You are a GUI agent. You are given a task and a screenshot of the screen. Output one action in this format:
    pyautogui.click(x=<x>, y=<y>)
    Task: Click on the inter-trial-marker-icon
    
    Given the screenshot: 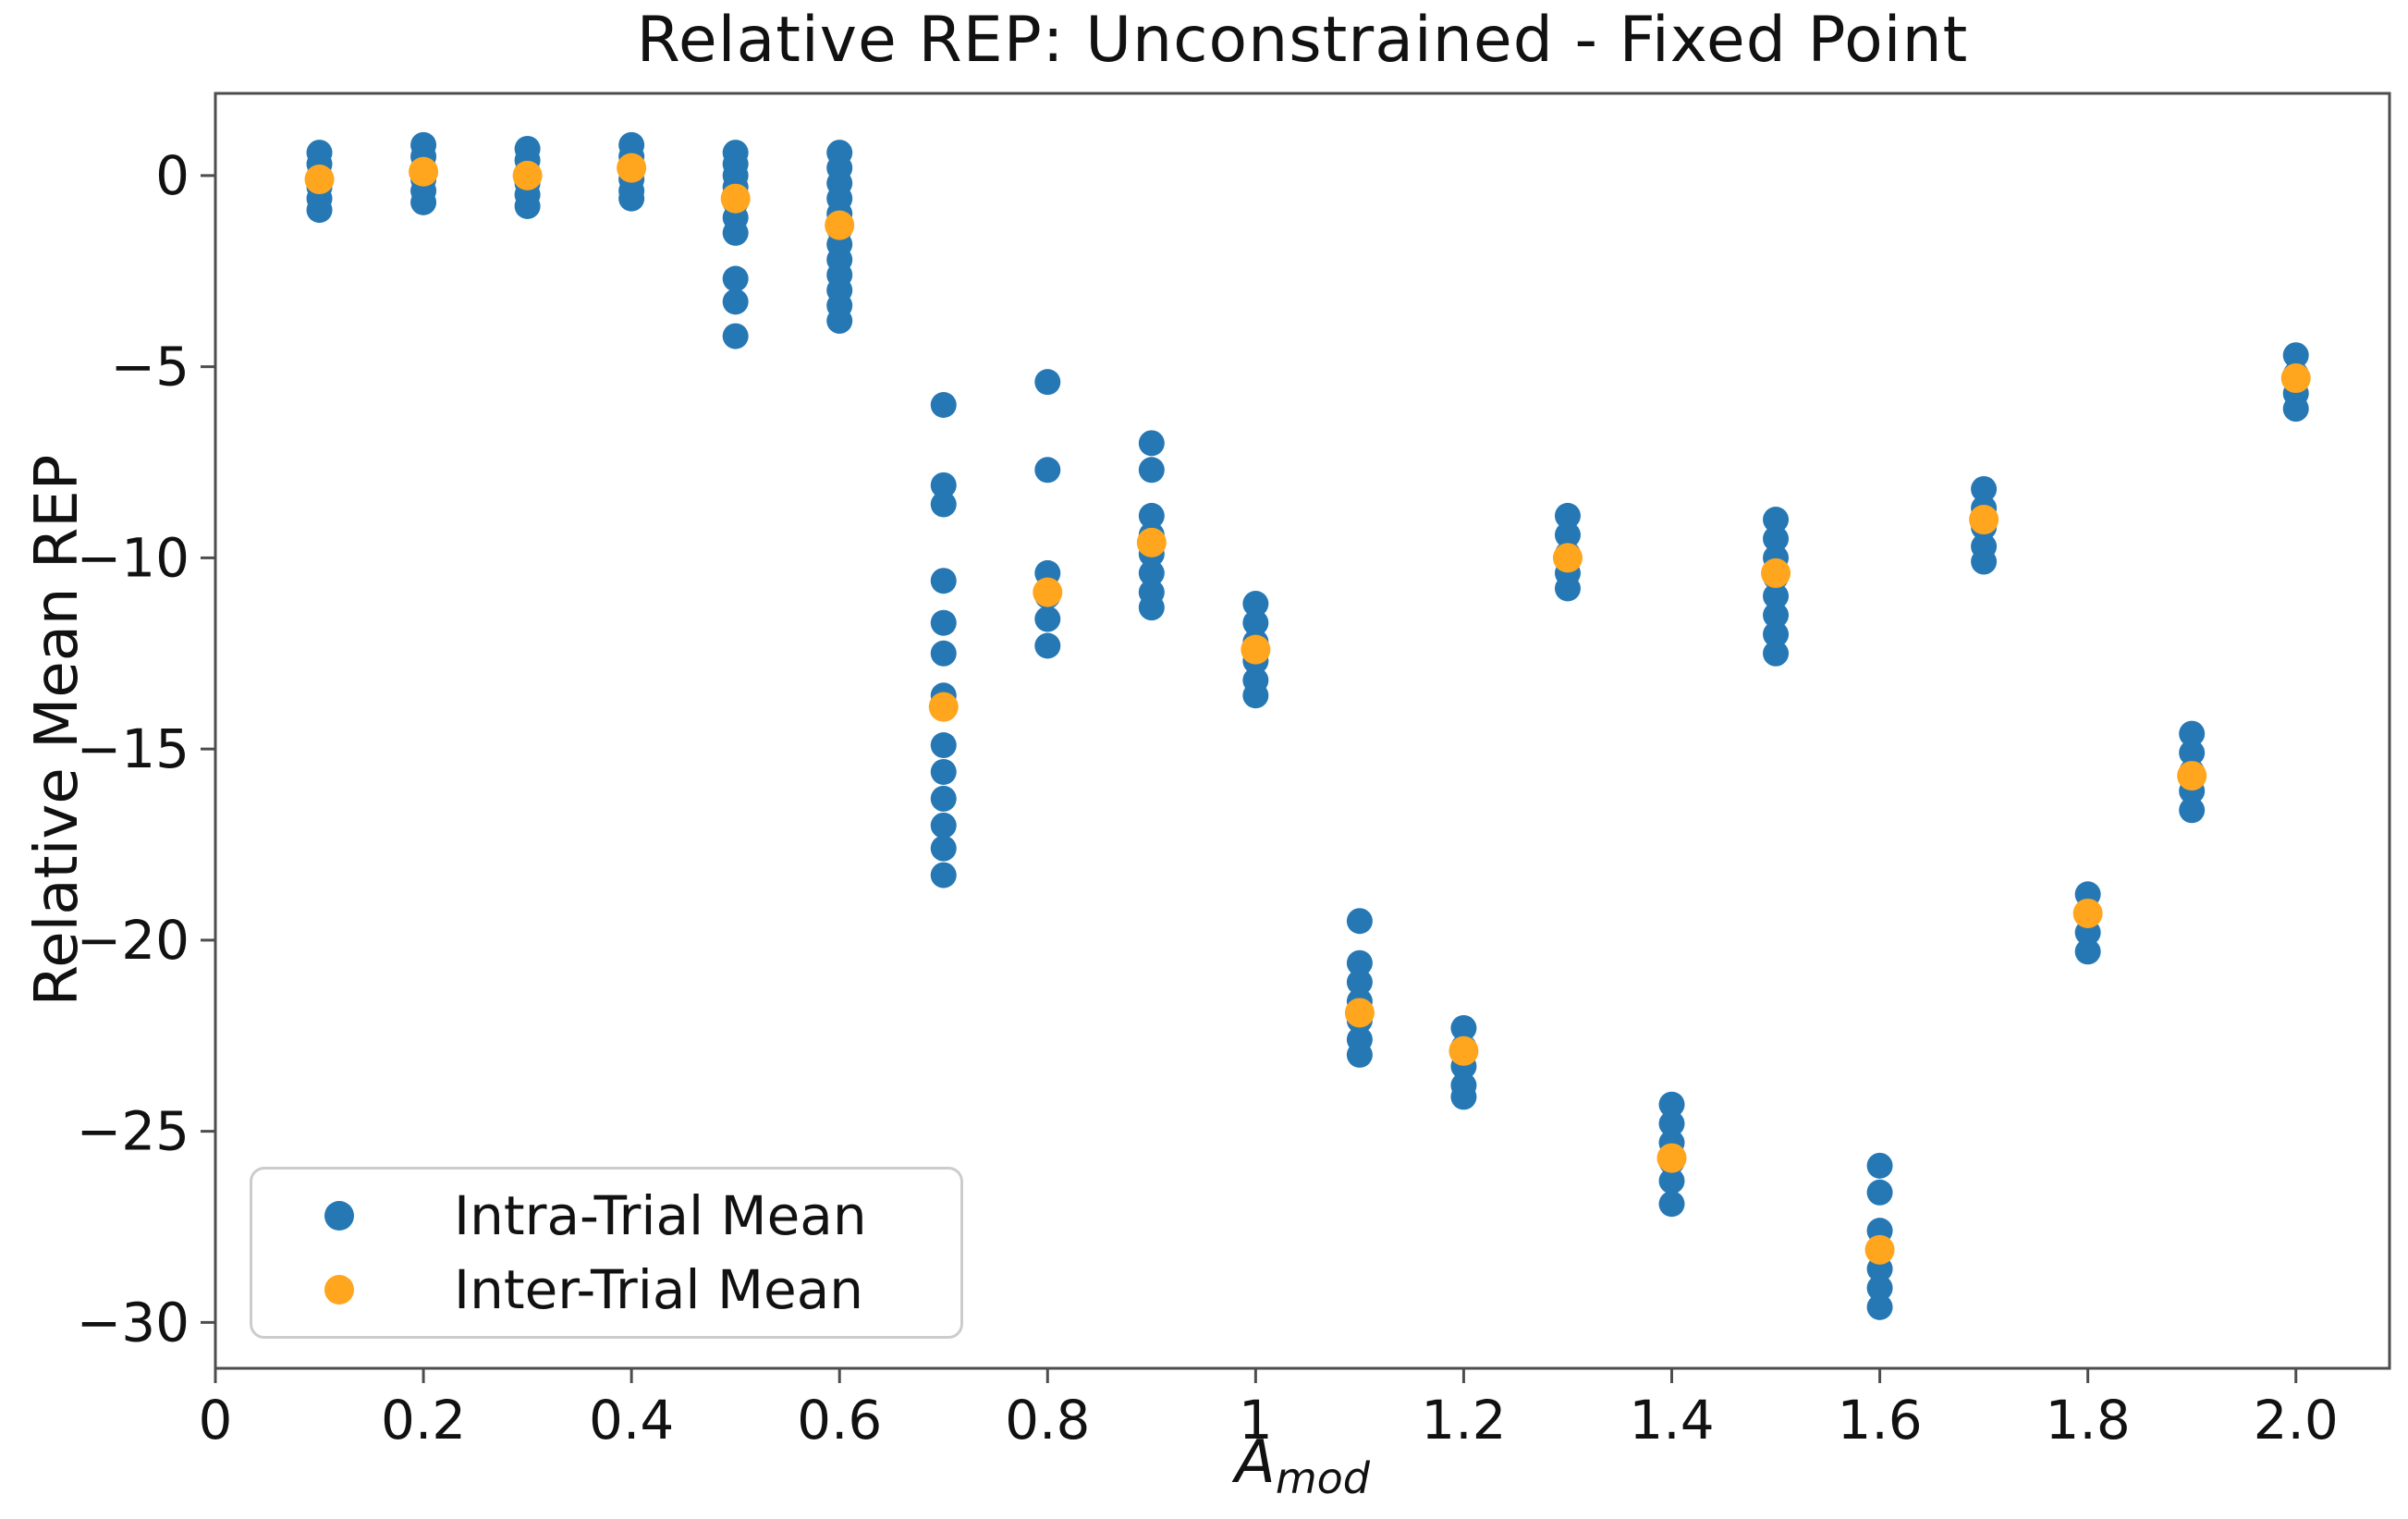 What is the action you would take?
    pyautogui.click(x=339, y=1290)
    